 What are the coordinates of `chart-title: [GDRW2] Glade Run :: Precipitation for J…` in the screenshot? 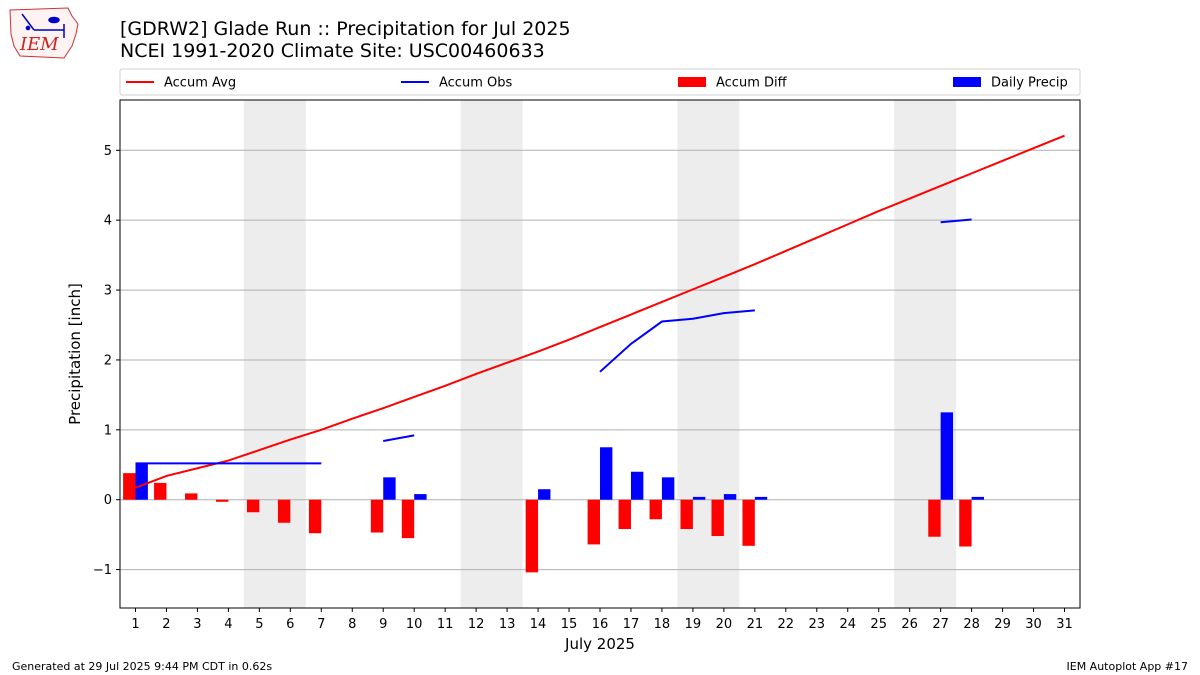 It's located at (345, 29).